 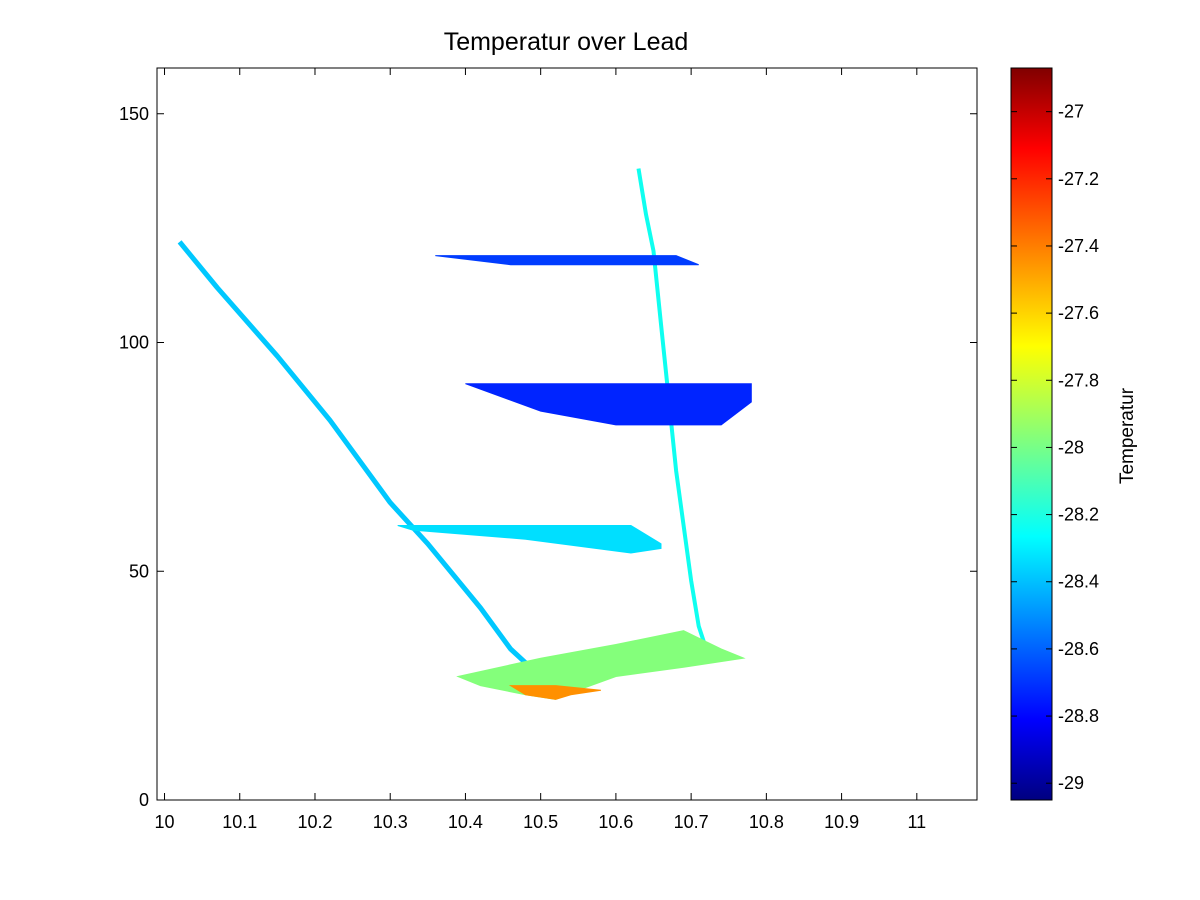 What do you see at coordinates (1071, 783) in the screenshot?
I see `colorbar-tick-label: -29` at bounding box center [1071, 783].